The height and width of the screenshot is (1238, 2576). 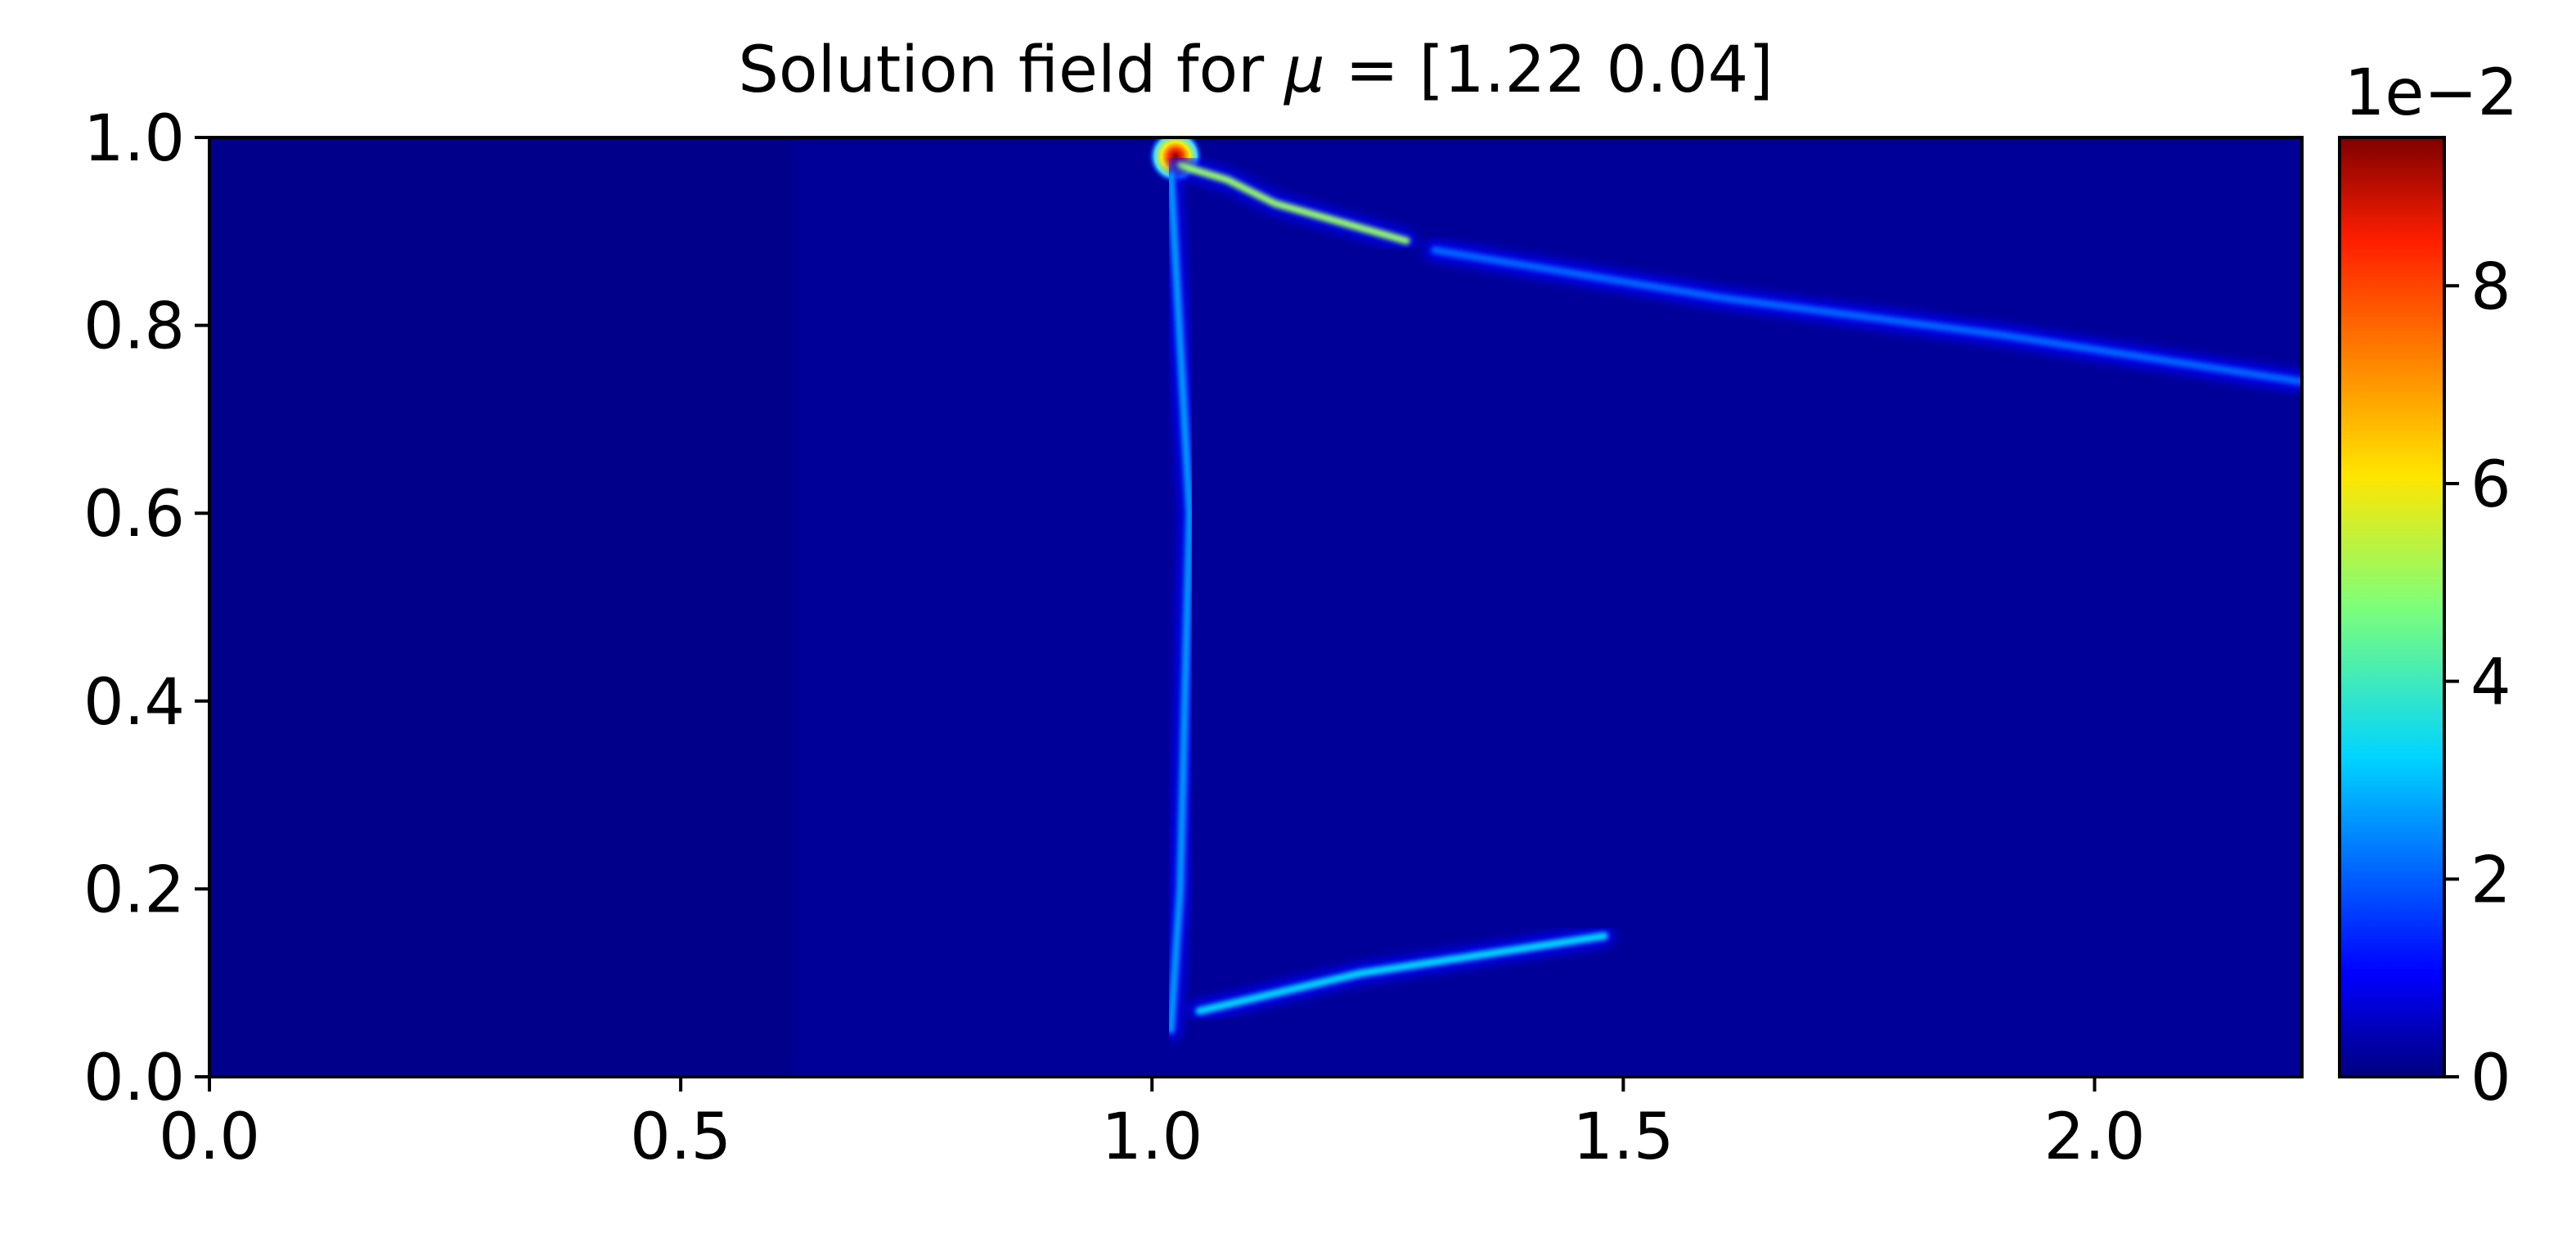 I want to click on x-tick-label: 1.5, so click(x=1623, y=1137).